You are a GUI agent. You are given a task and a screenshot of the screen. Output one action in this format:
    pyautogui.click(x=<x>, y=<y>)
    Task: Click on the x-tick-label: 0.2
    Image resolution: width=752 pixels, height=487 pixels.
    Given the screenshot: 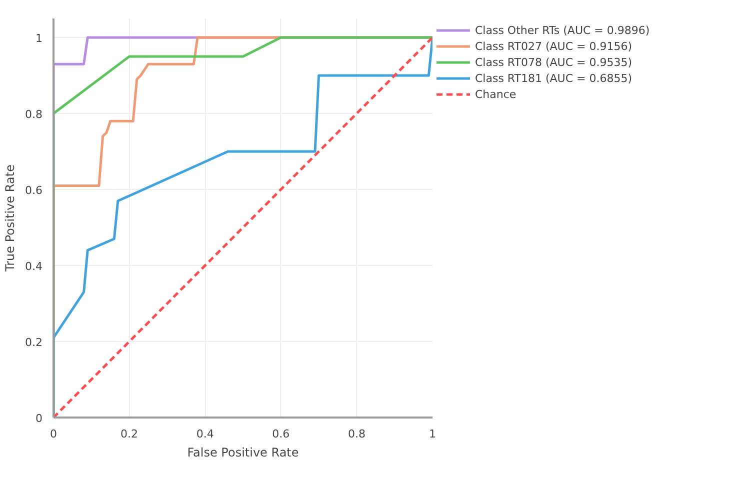 What is the action you would take?
    pyautogui.click(x=129, y=434)
    